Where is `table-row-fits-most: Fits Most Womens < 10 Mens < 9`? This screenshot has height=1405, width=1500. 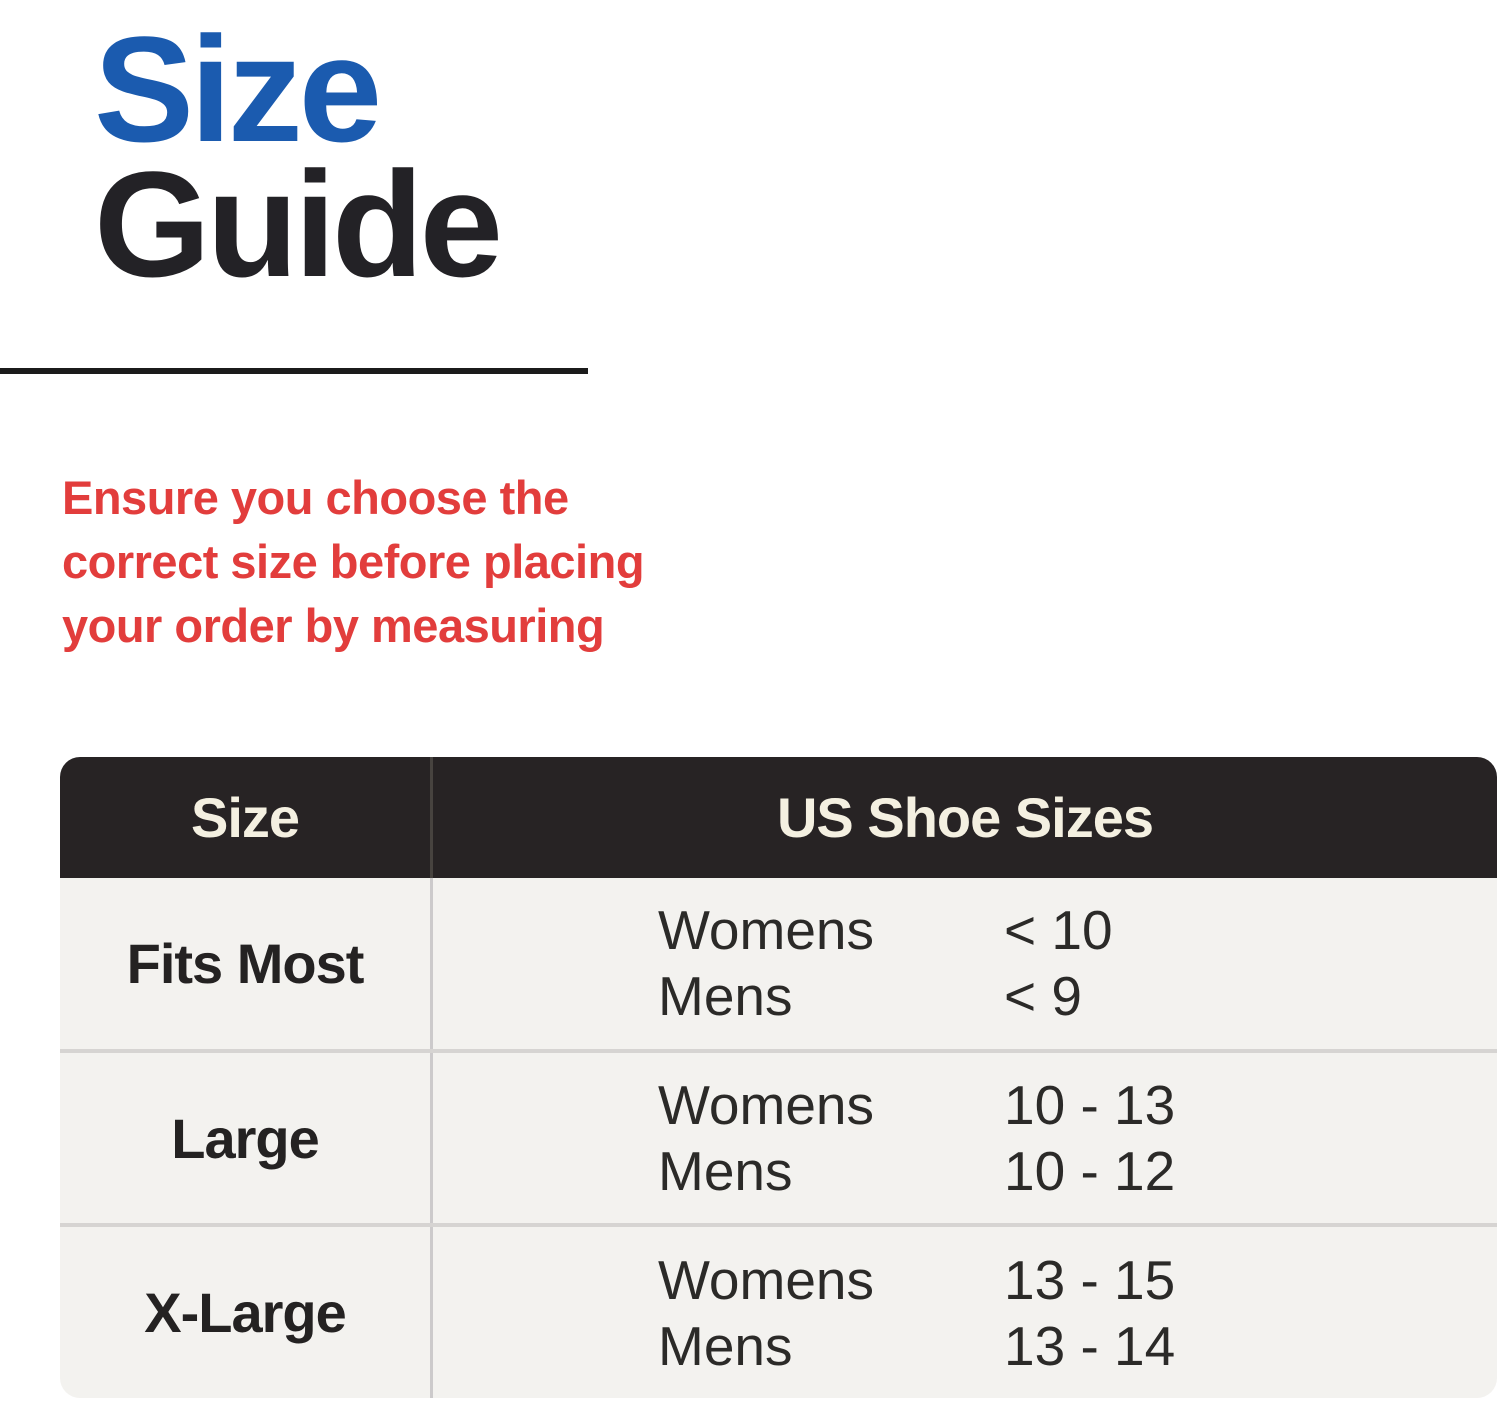
table-row-fits-most: Fits Most Womens < 10 Mens < 9 is located at coordinates (778, 963).